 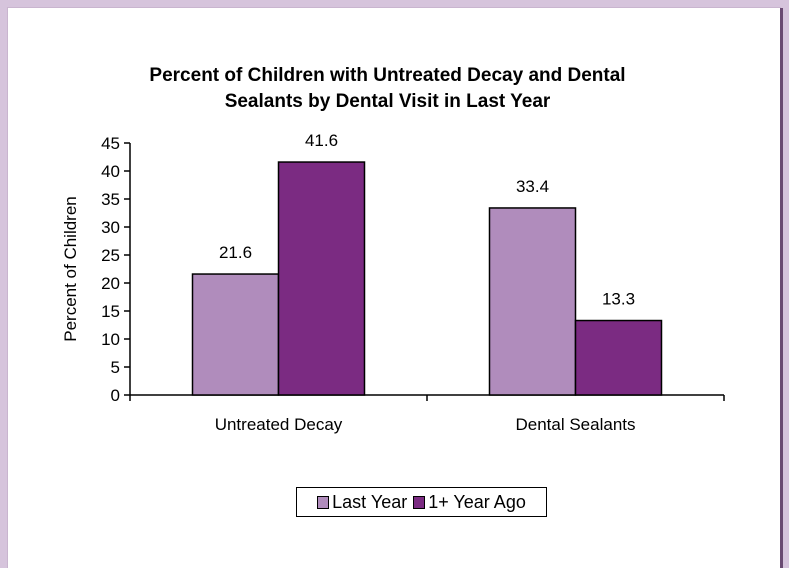 What do you see at coordinates (70, 269) in the screenshot?
I see `y-axis-title: Percent of Children` at bounding box center [70, 269].